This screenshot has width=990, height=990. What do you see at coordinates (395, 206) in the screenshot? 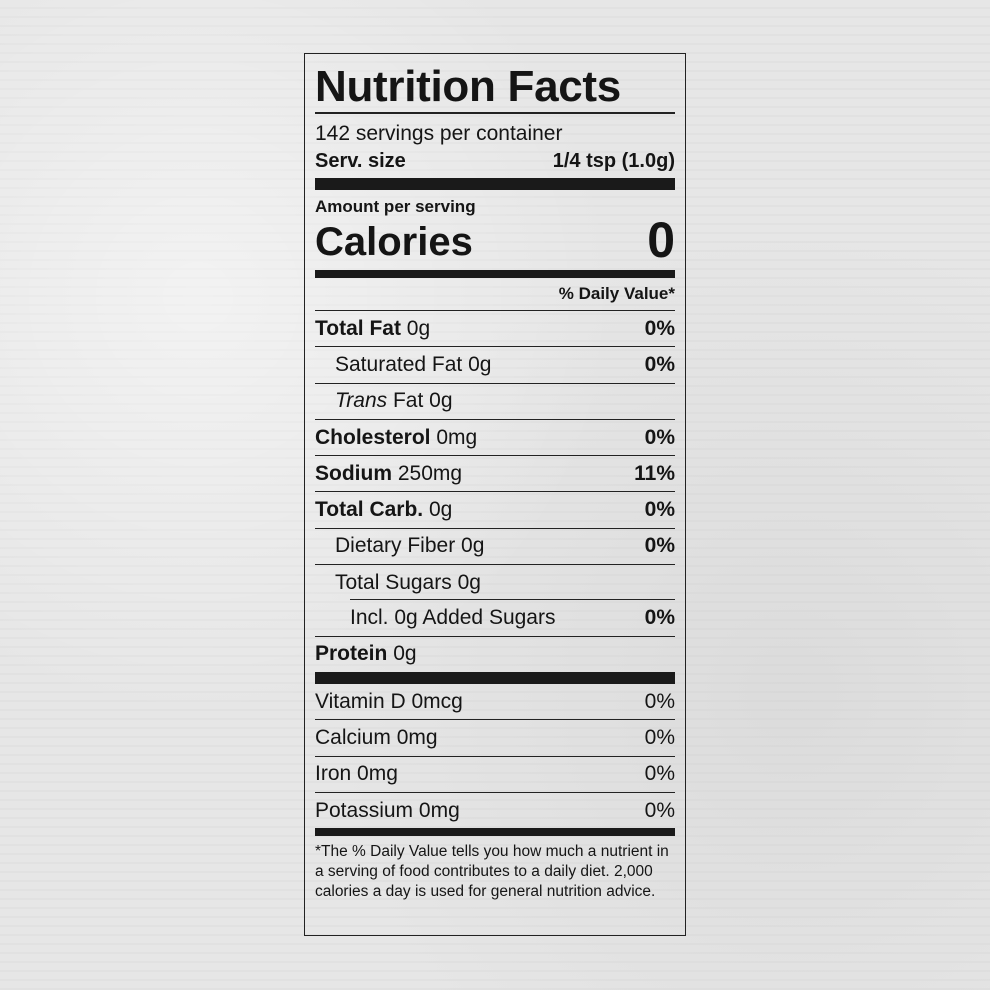
I see `amount-per-serving: Amount per serving` at bounding box center [395, 206].